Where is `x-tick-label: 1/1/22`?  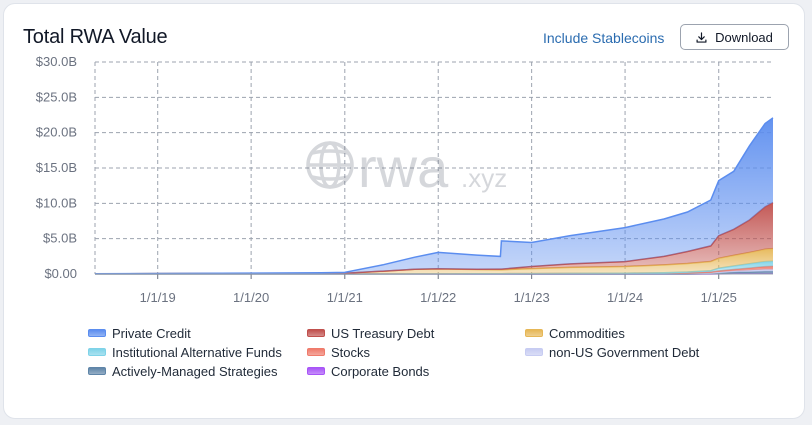
x-tick-label: 1/1/22 is located at coordinates (438, 297).